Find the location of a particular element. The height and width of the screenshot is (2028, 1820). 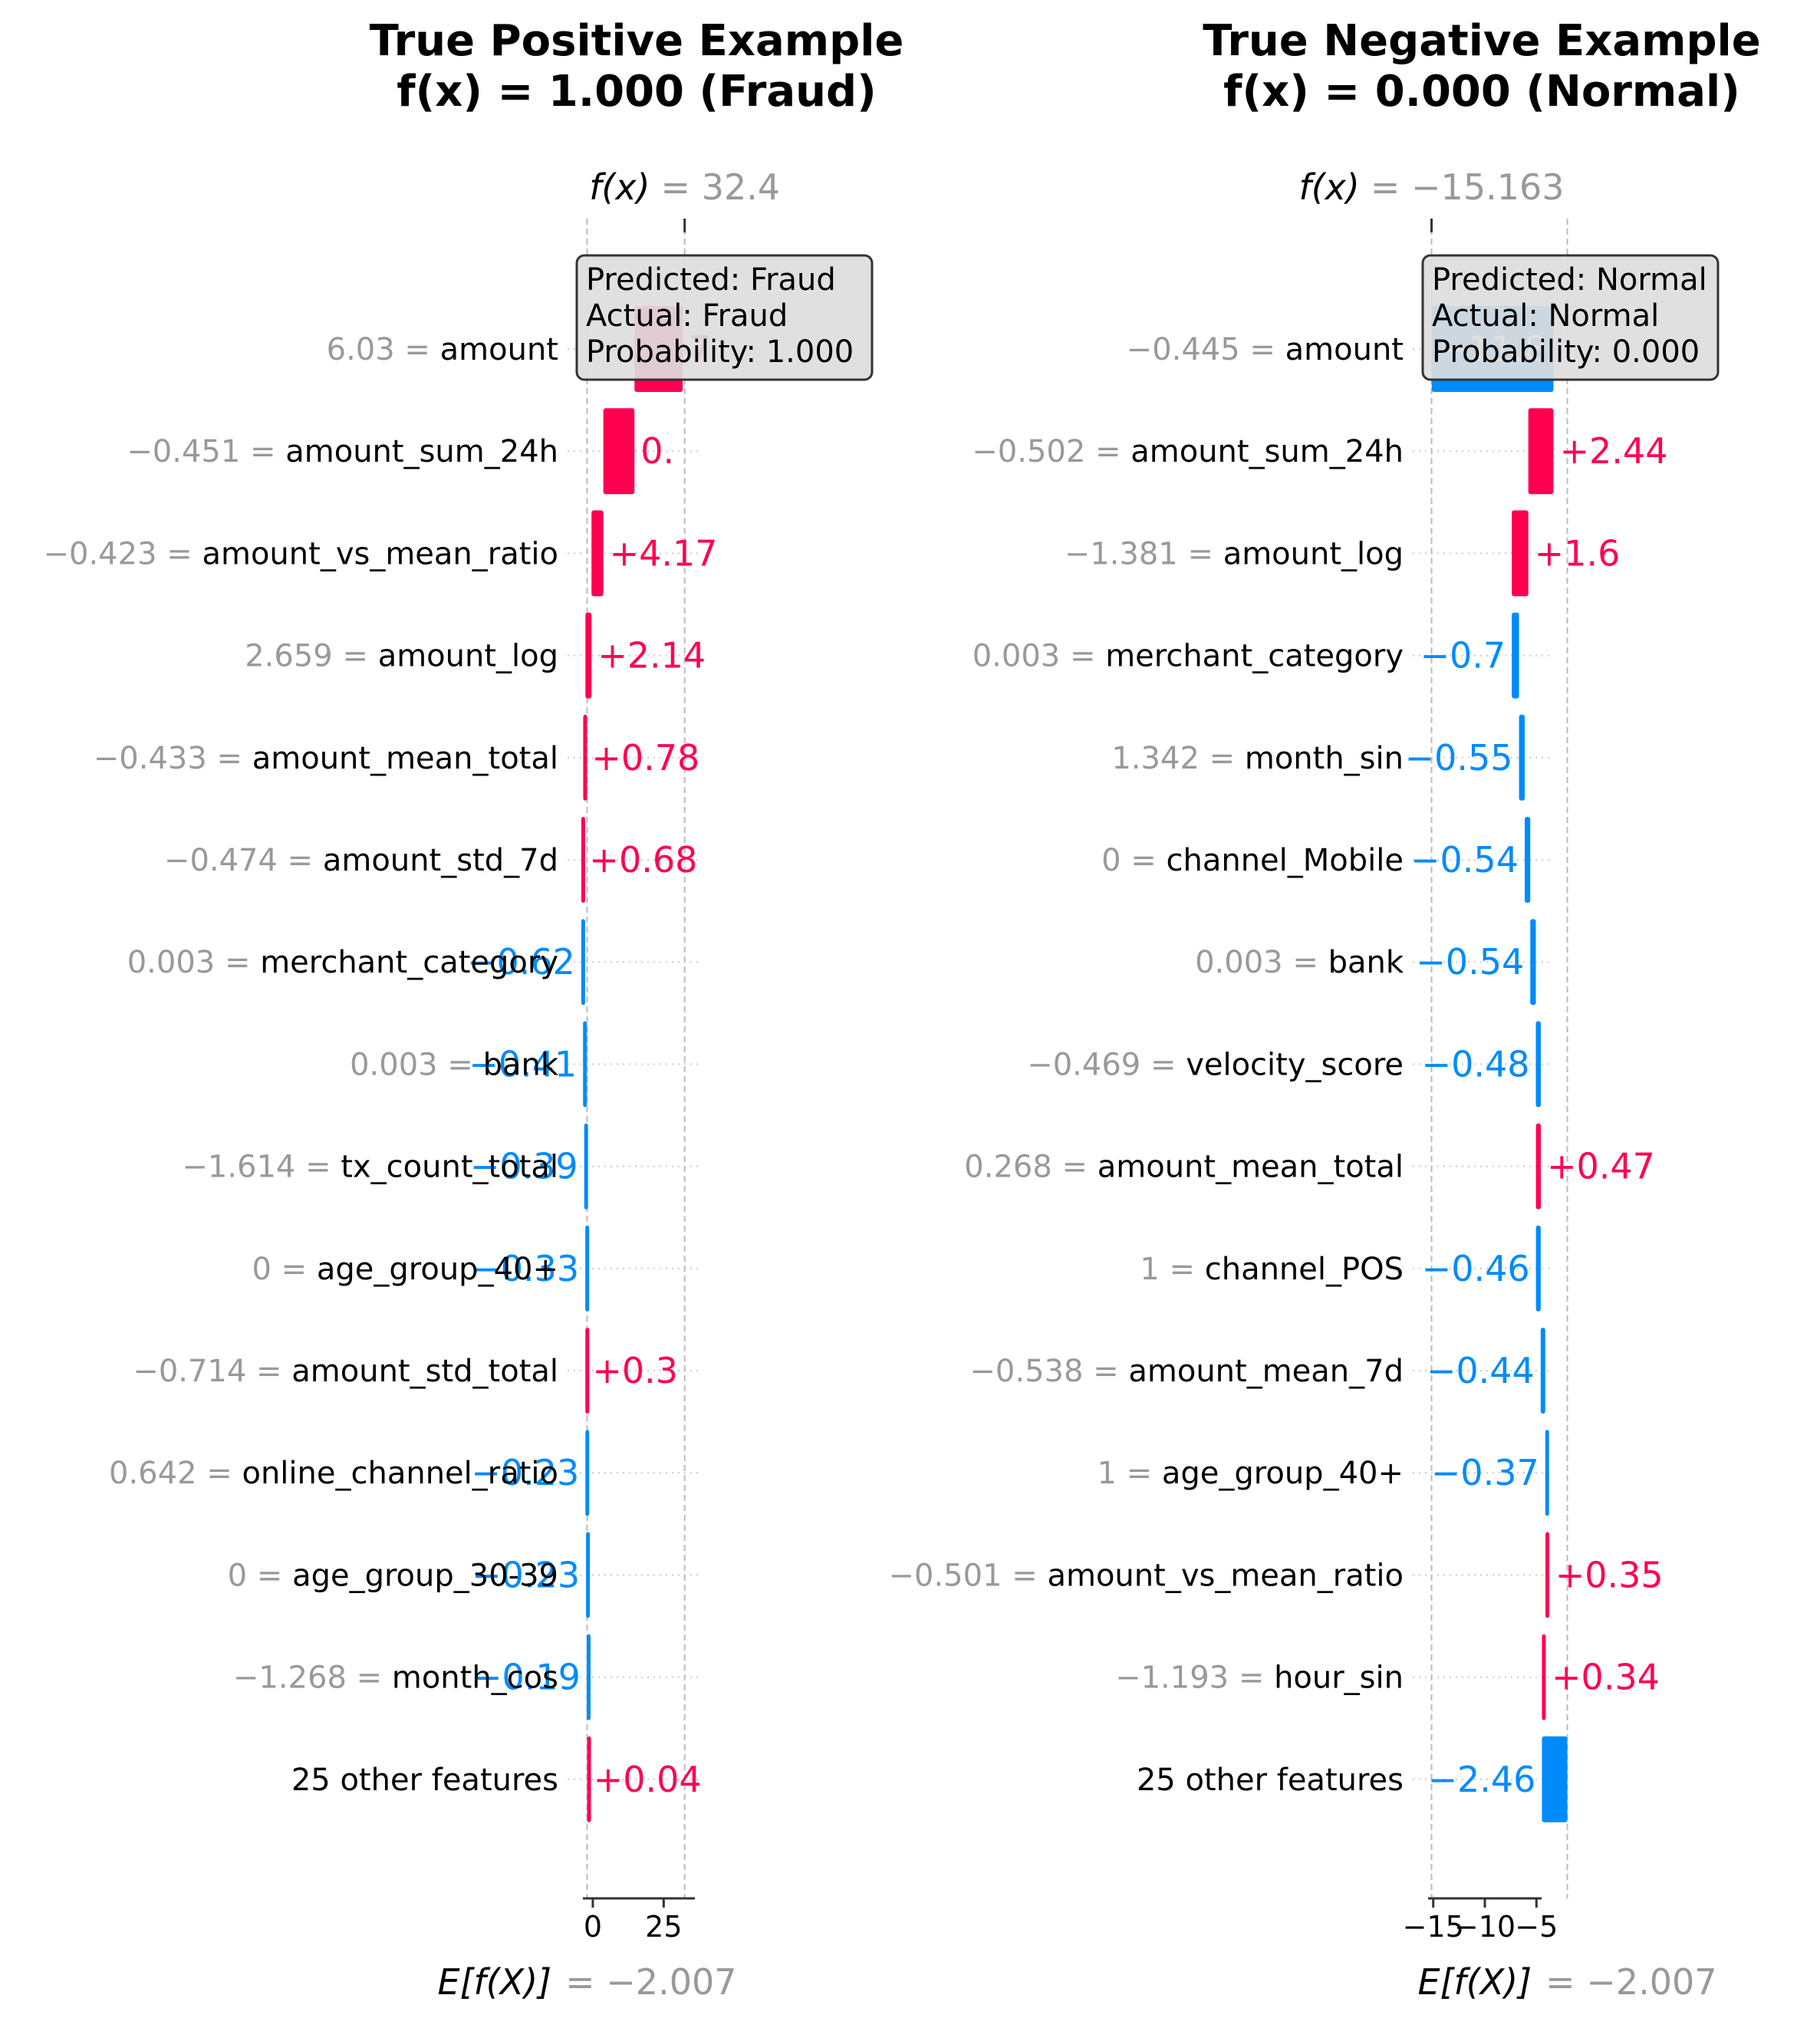

chart-title-line-2: f(x) = 0.000 (Normal) is located at coordinates (1482, 92).